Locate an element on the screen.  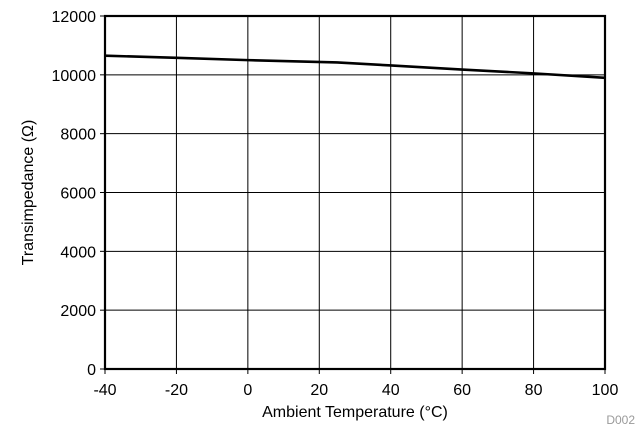
x-tick-label: -40 is located at coordinates (104, 390).